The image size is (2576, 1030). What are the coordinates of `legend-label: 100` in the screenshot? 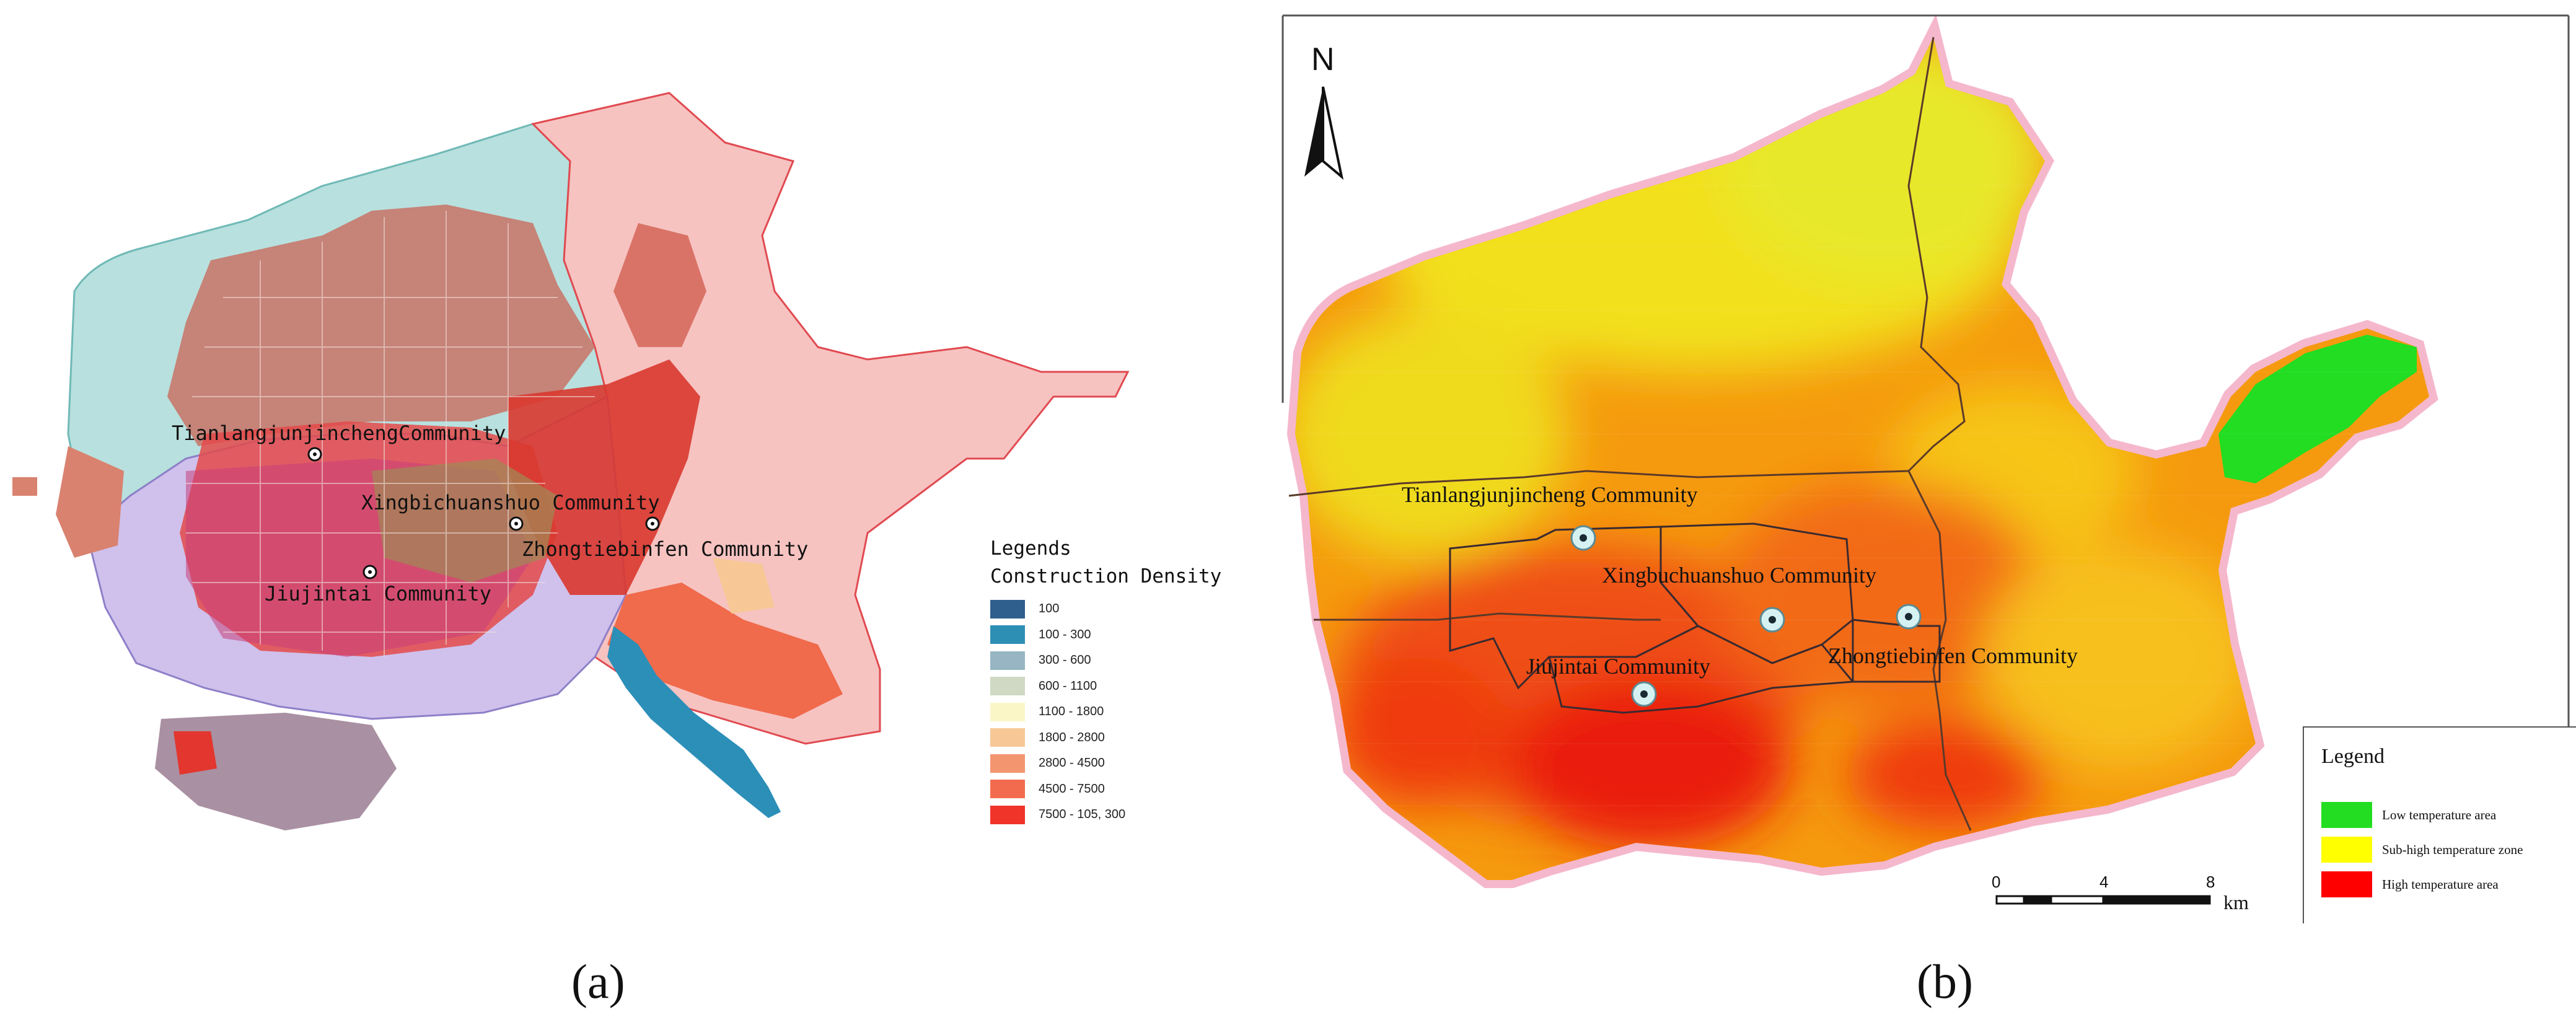 It's located at (1049, 609).